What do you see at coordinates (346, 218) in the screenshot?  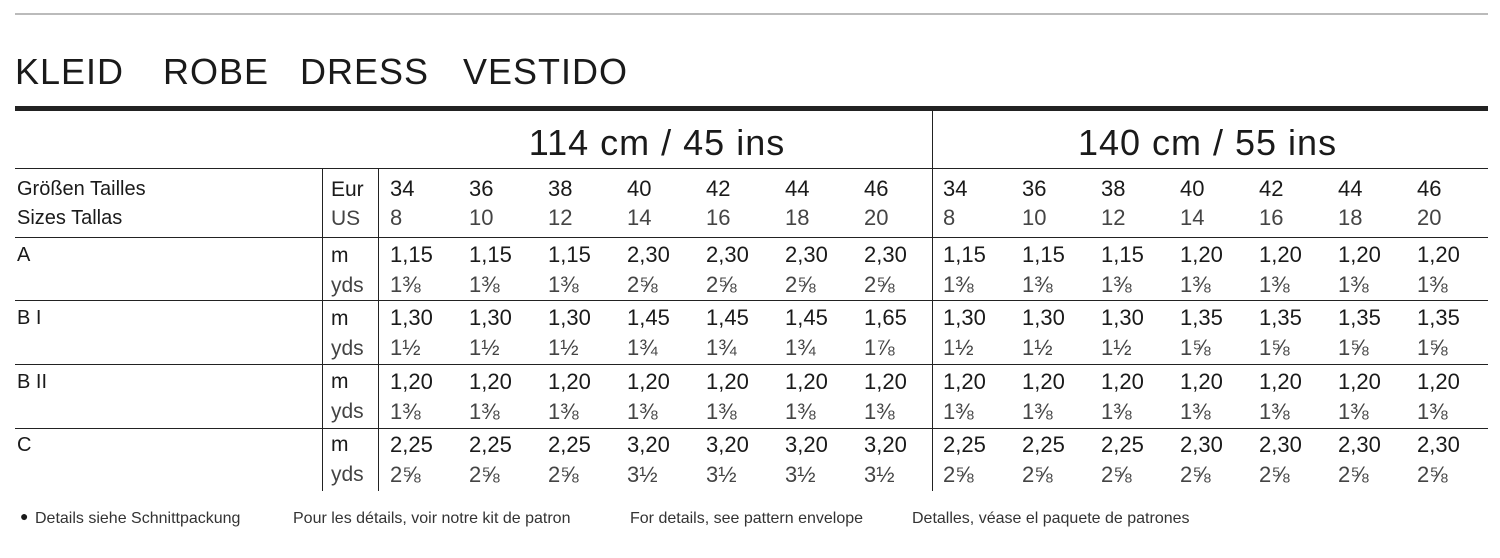 I see `unit-label: US` at bounding box center [346, 218].